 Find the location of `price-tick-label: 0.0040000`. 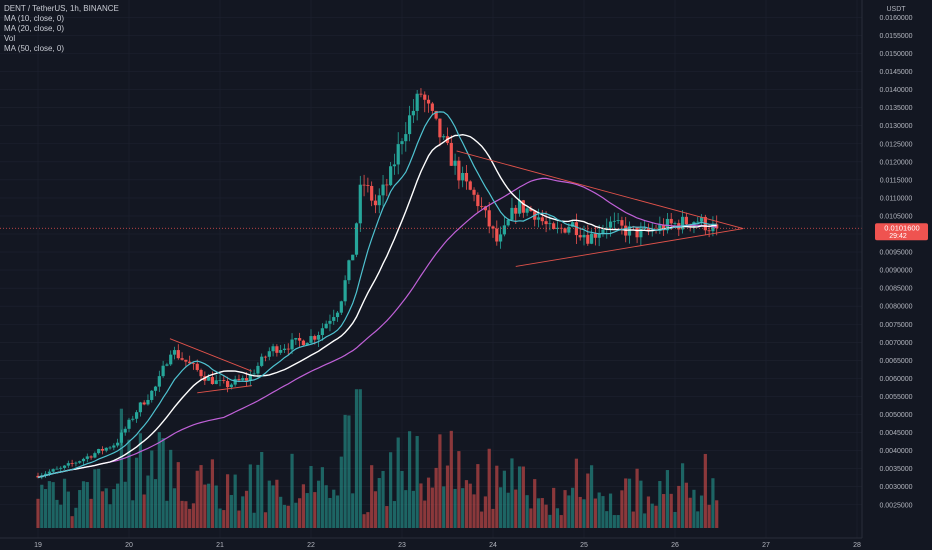

price-tick-label: 0.0040000 is located at coordinates (895, 451).